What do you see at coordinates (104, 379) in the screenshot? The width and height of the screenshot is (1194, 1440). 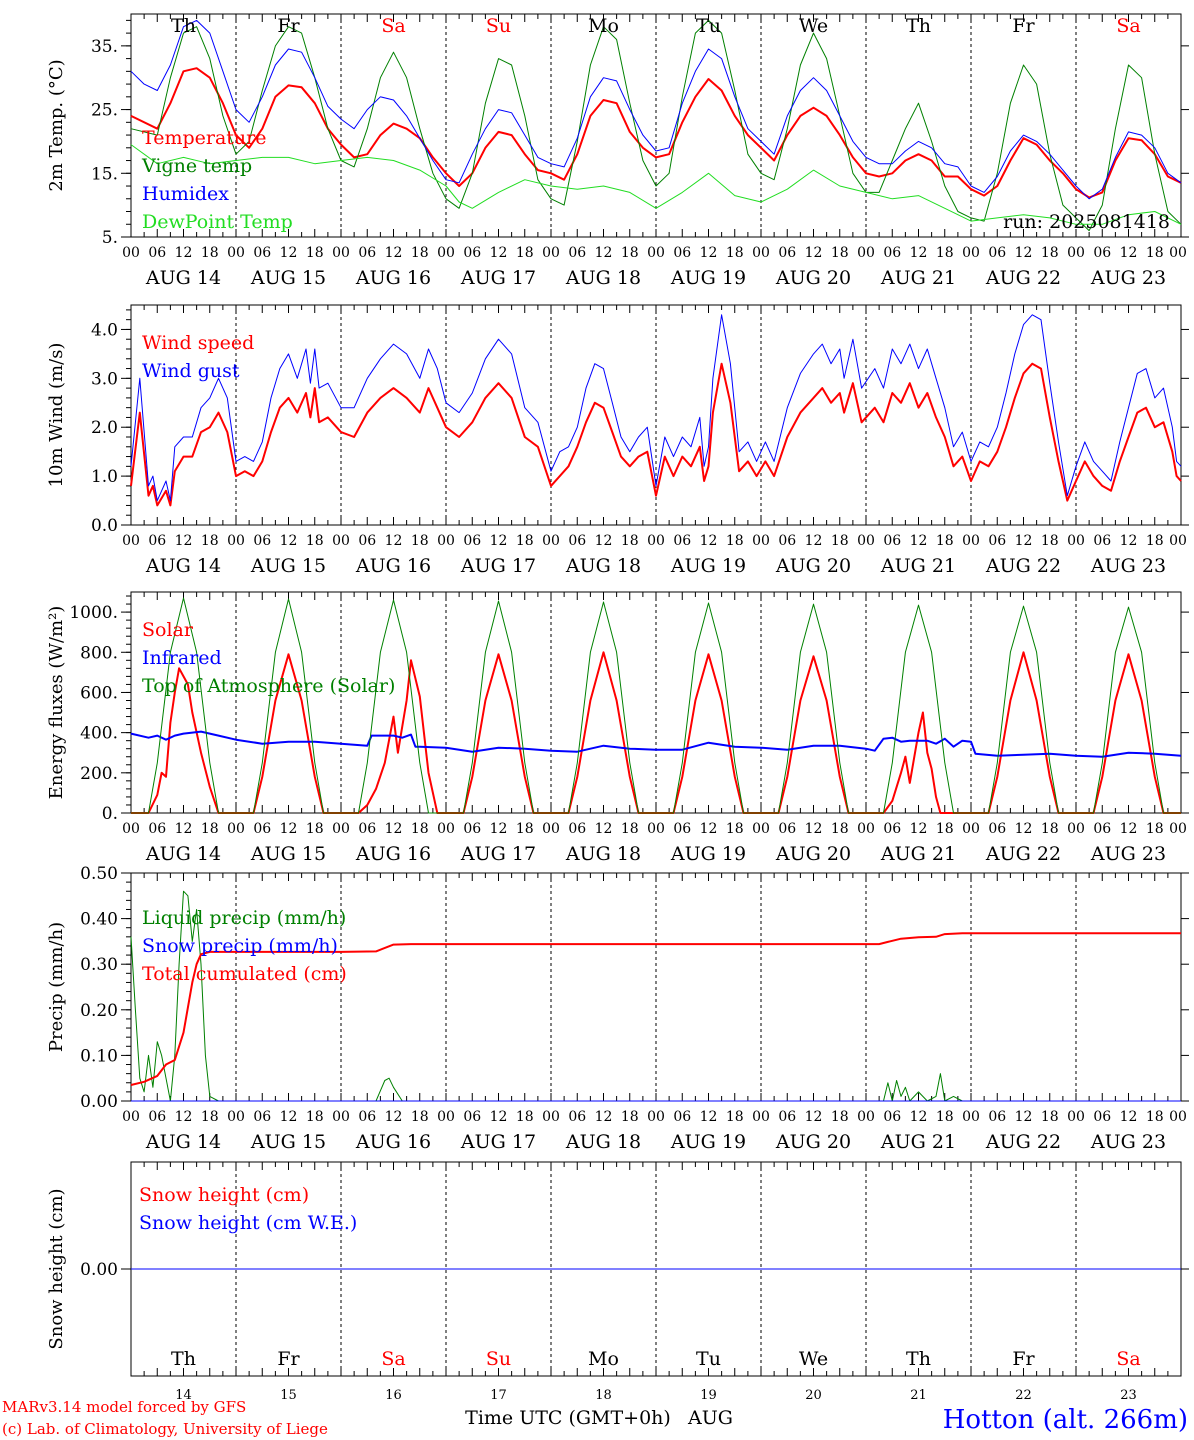 I see `y-tick-label: 3.0` at bounding box center [104, 379].